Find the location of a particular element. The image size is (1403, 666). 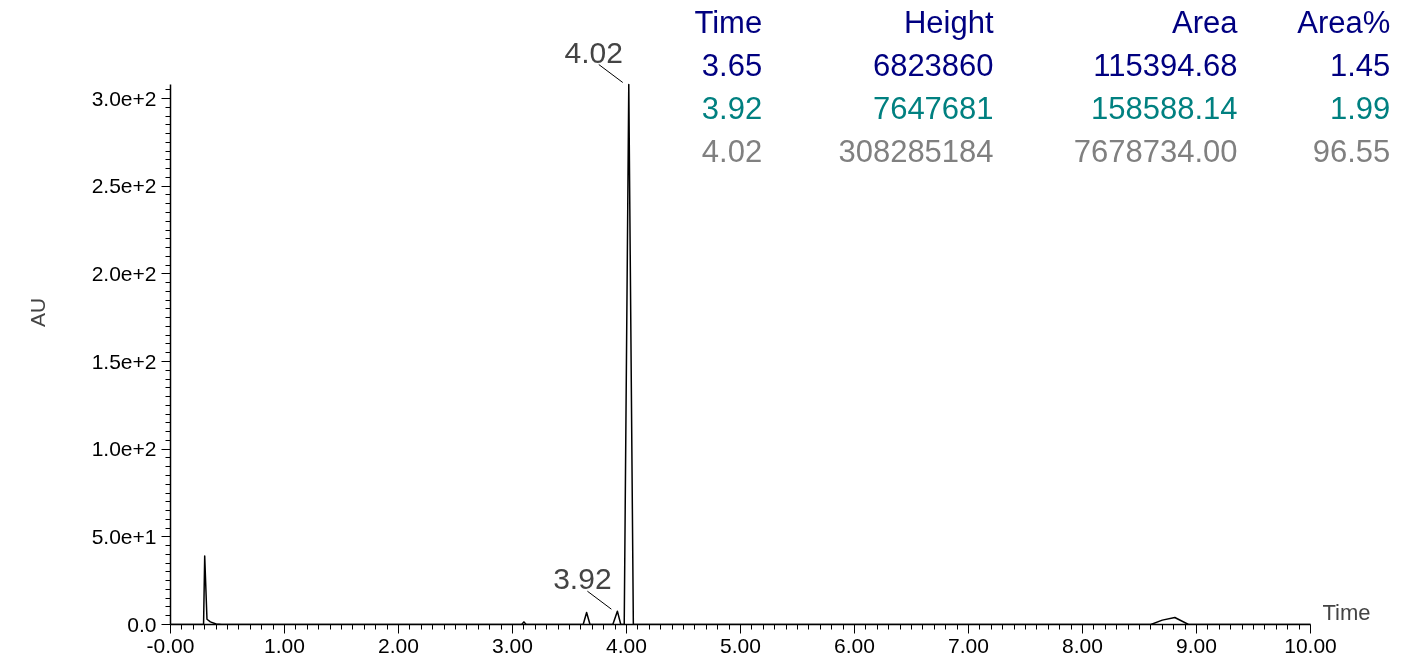

y-axis-title: AU is located at coordinates (37, 312).